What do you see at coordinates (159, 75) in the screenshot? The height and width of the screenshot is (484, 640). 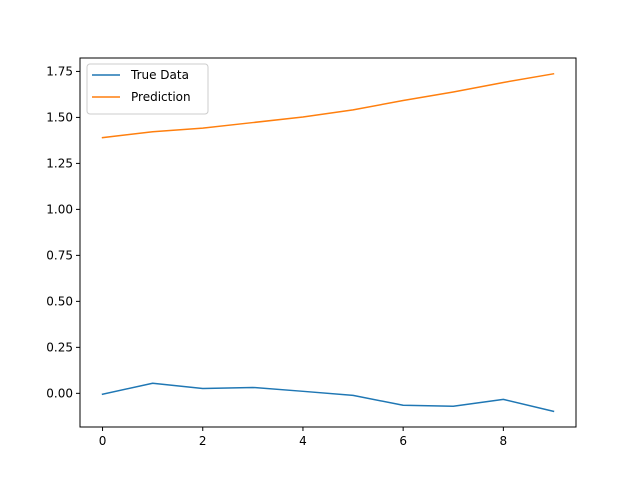 I see `legend-label: True Data` at bounding box center [159, 75].